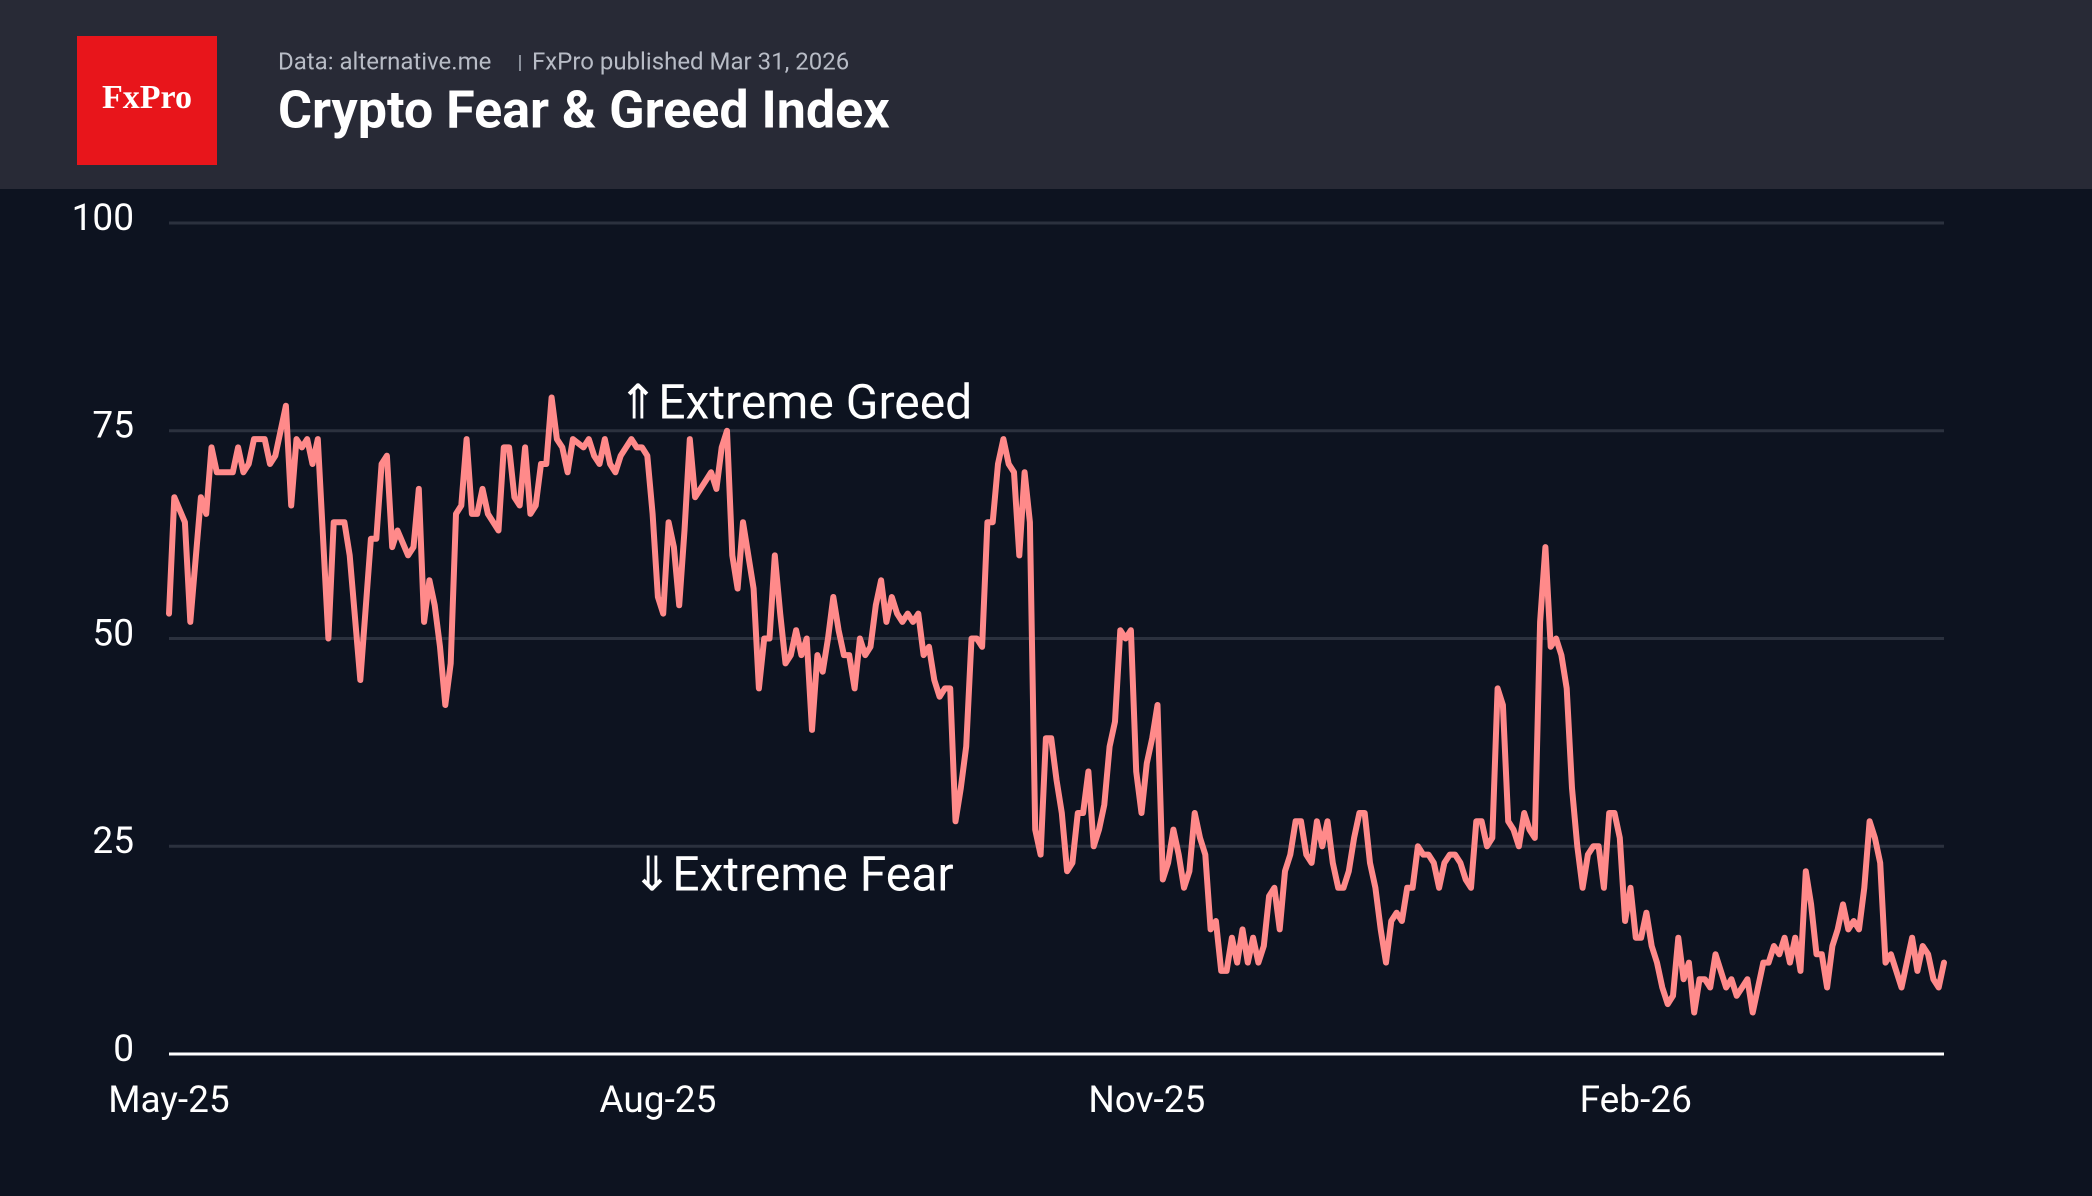 This screenshot has width=2092, height=1196. What do you see at coordinates (384, 61) in the screenshot?
I see `source: Data: alternative.me` at bounding box center [384, 61].